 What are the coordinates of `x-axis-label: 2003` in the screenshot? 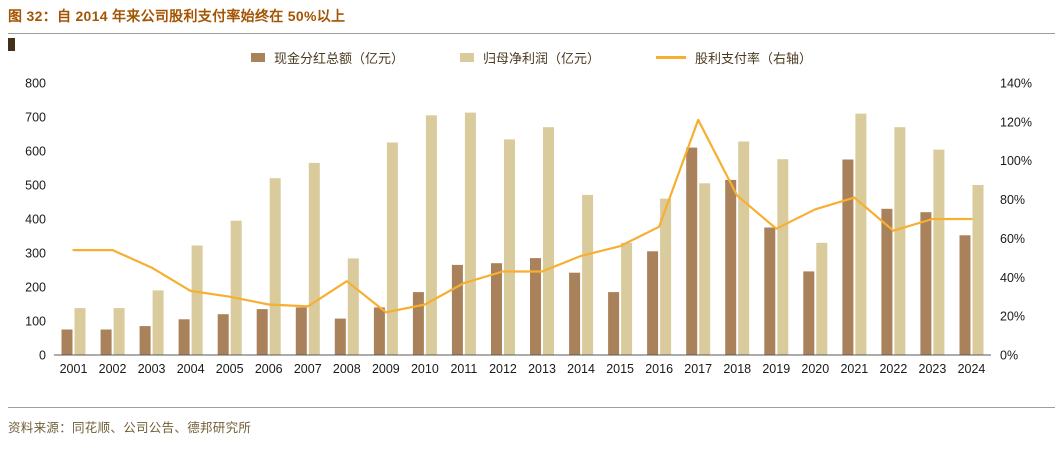 It's located at (152, 369).